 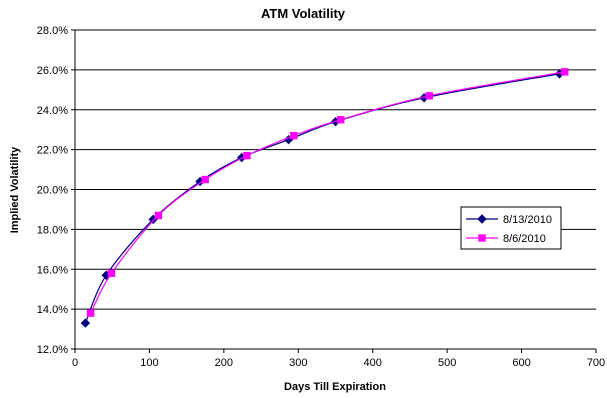 I want to click on x-tick-label: 600, so click(x=521, y=363).